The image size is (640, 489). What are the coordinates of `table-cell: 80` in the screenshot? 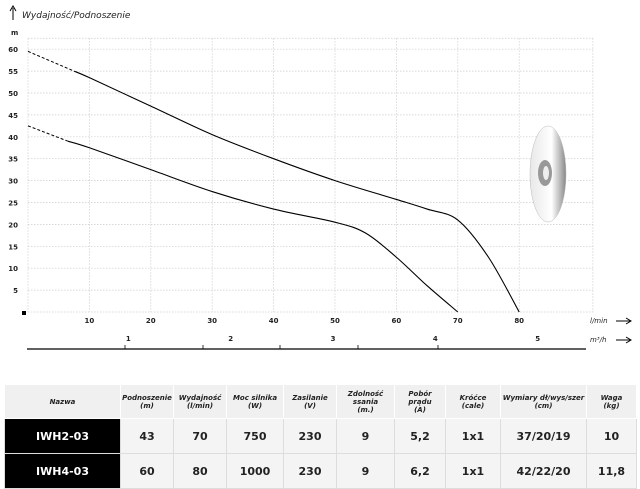 It's located at (200, 471).